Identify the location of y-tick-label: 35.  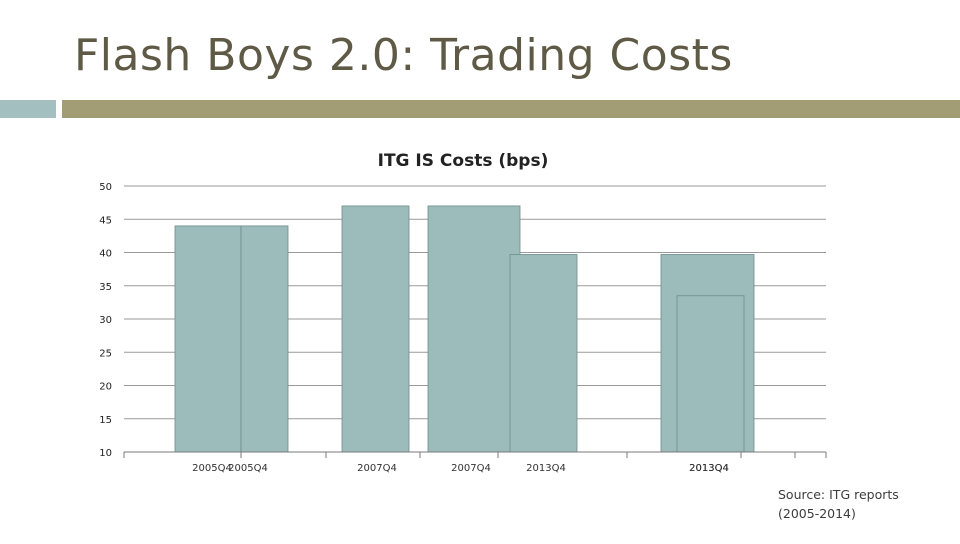
(105, 287).